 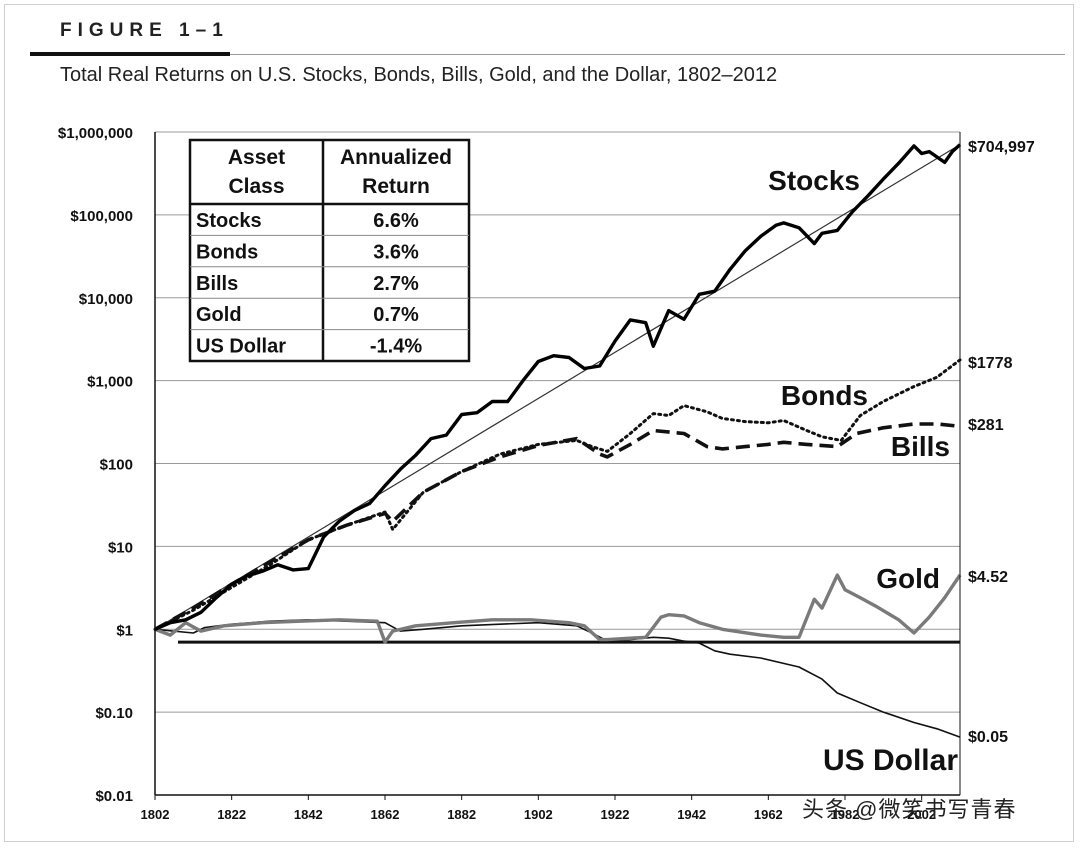 I want to click on x-tick-label: 1982, so click(x=845, y=814).